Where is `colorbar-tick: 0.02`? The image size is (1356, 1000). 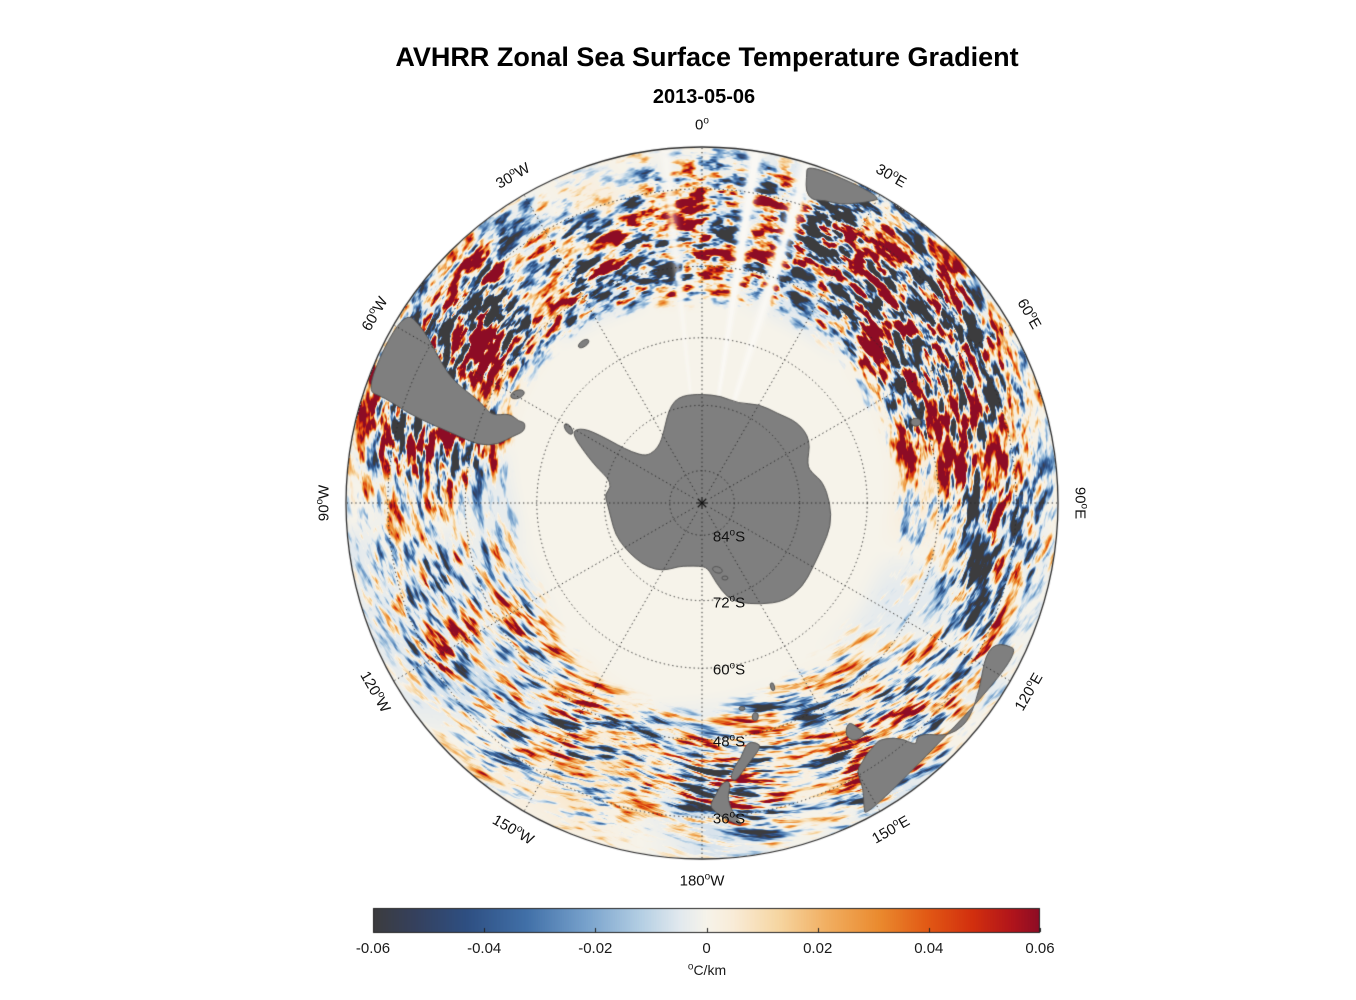
colorbar-tick: 0.02 is located at coordinates (818, 948).